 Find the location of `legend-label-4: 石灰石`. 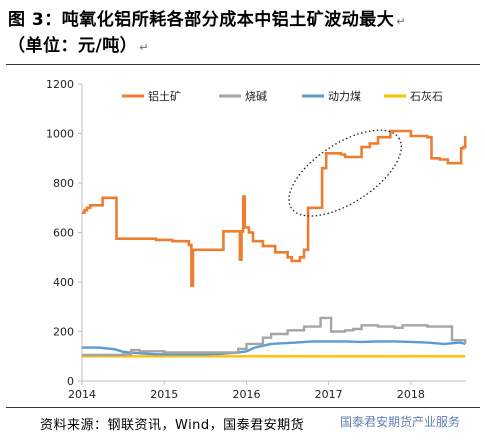

legend-label-4: 石灰石 is located at coordinates (426, 96).